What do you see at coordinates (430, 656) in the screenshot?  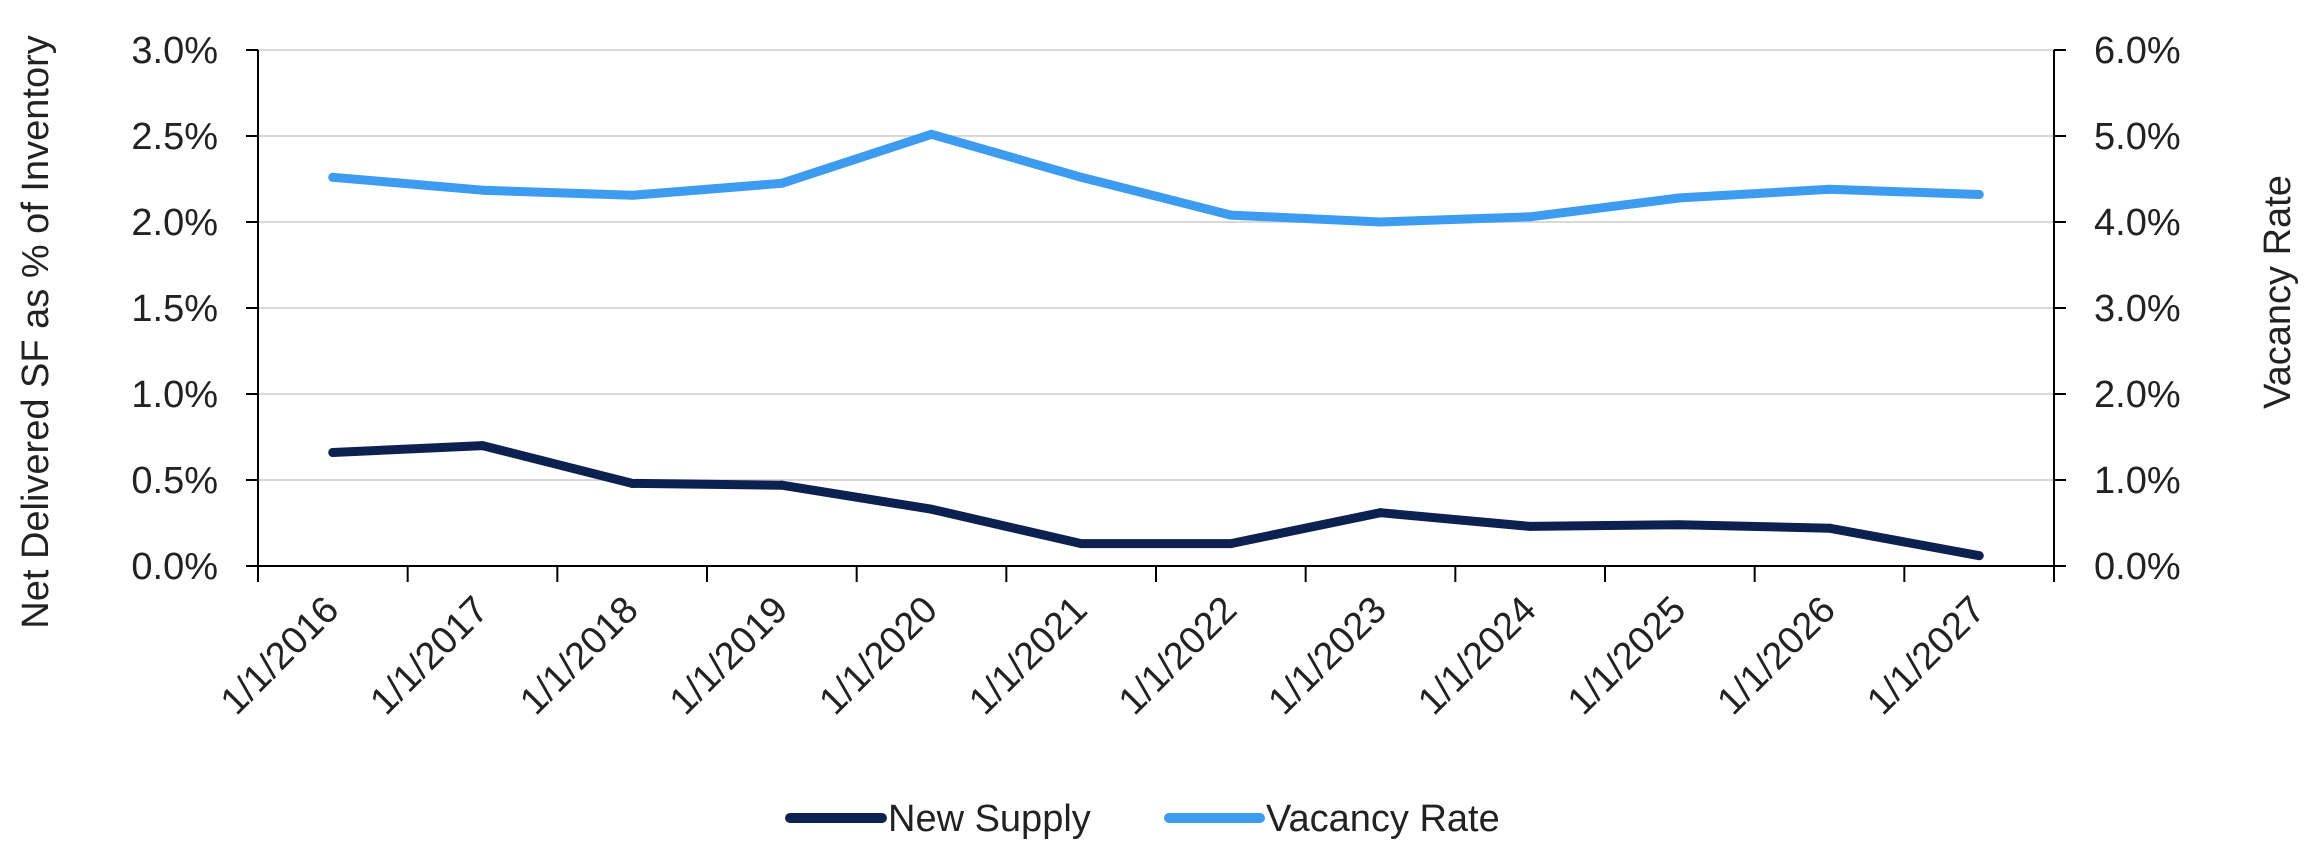 I see `x-axis-tick-label: 1/1/2017` at bounding box center [430, 656].